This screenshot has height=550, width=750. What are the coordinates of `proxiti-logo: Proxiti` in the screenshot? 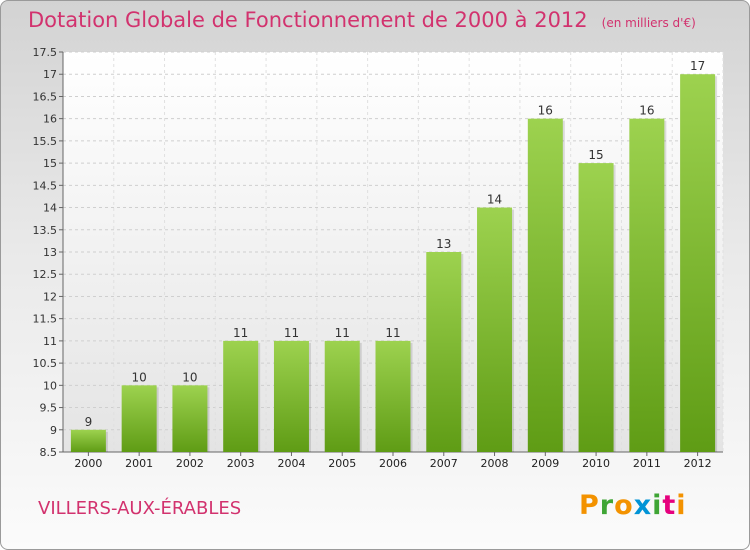 It's located at (633, 505).